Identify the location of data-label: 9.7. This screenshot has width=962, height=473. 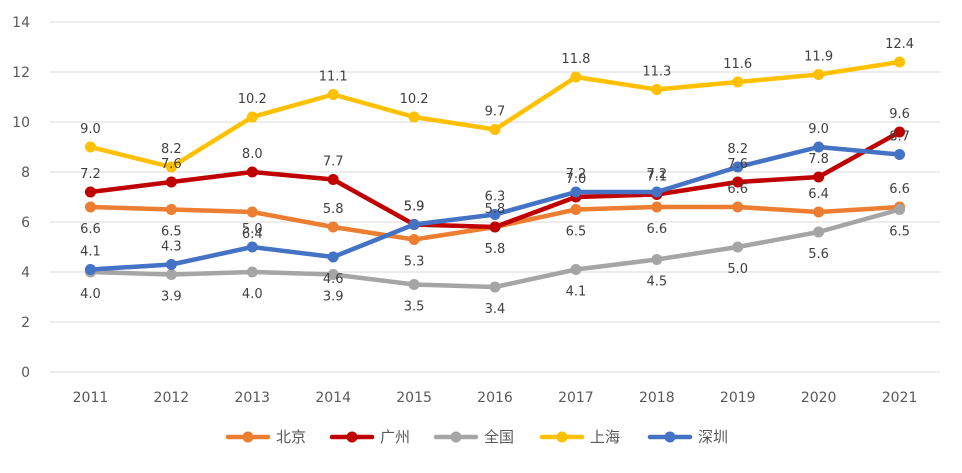
(495, 112).